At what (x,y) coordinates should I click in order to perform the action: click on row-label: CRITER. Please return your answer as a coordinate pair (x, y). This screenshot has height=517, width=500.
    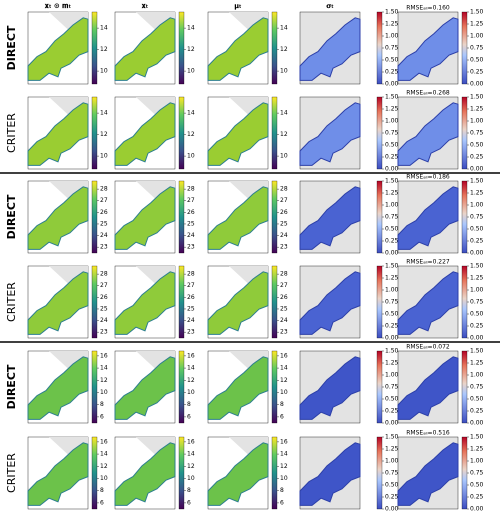
    Looking at the image, I should click on (11, 302).